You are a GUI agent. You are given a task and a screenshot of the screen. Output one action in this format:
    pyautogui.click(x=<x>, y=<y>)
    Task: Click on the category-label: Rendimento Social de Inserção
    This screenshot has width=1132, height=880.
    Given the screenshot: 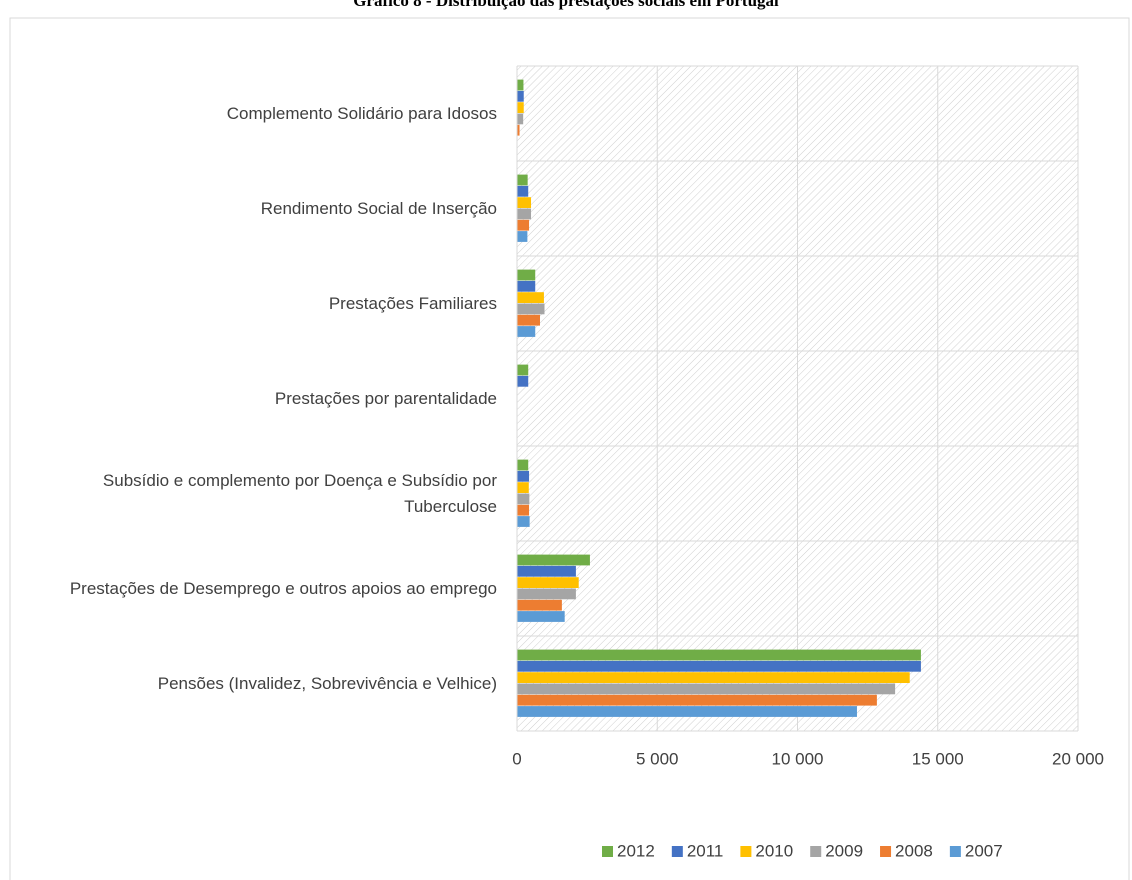 What is the action you would take?
    pyautogui.click(x=378, y=208)
    